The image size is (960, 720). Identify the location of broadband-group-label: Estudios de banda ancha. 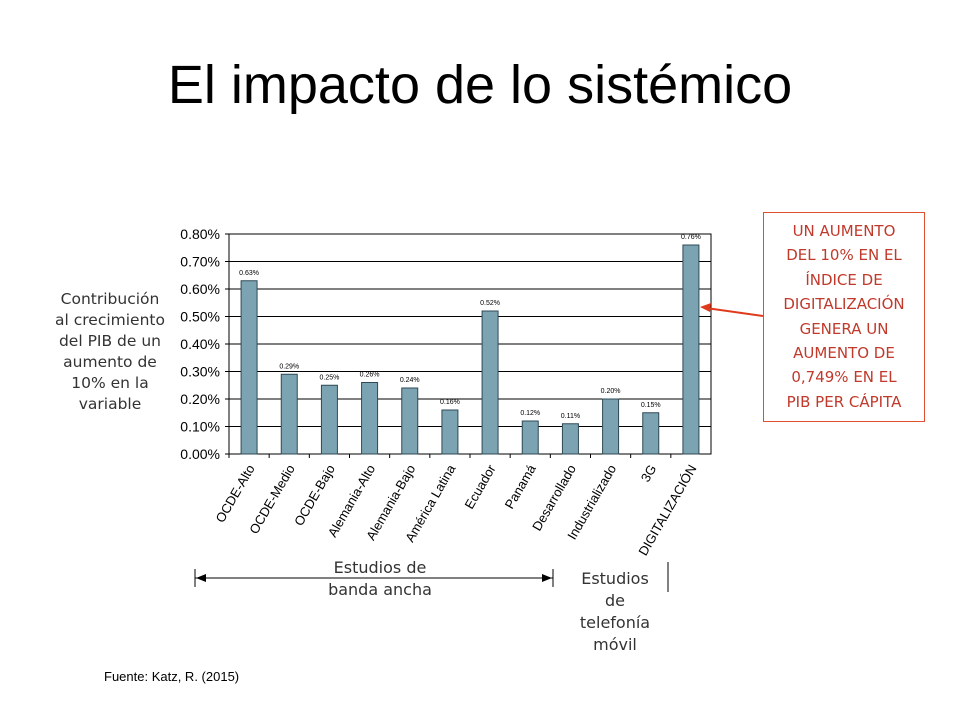
(380, 579).